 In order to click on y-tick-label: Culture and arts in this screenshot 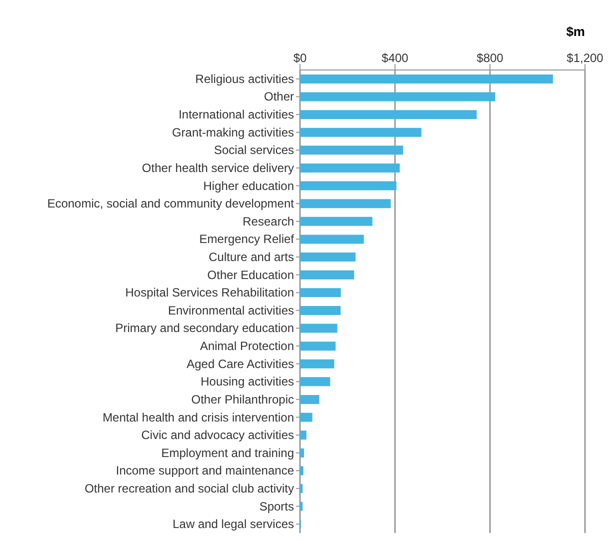, I will do `click(251, 257)`.